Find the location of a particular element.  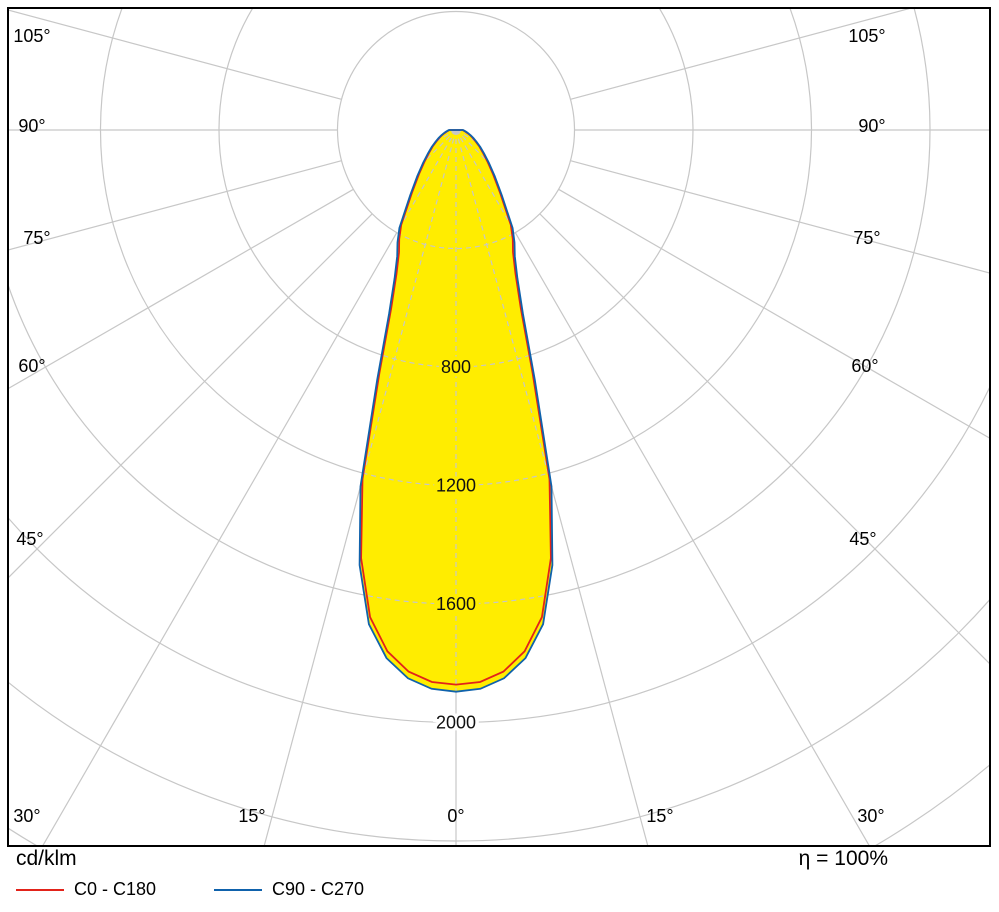

legend-line-c0-c180-icon is located at coordinates (40, 889).